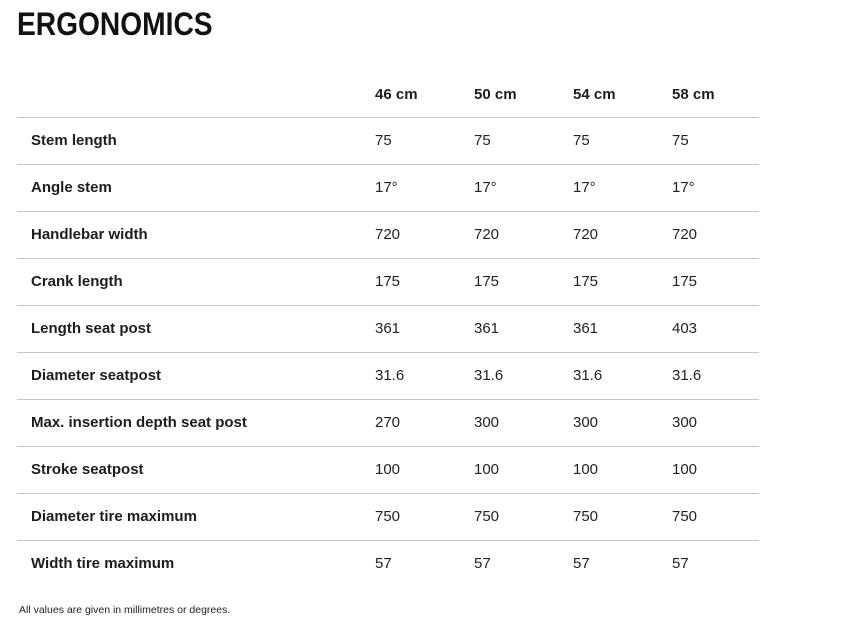 This screenshot has height=644, width=853. Describe the element at coordinates (115, 24) in the screenshot. I see `section-title: ERGONOMICS` at that location.